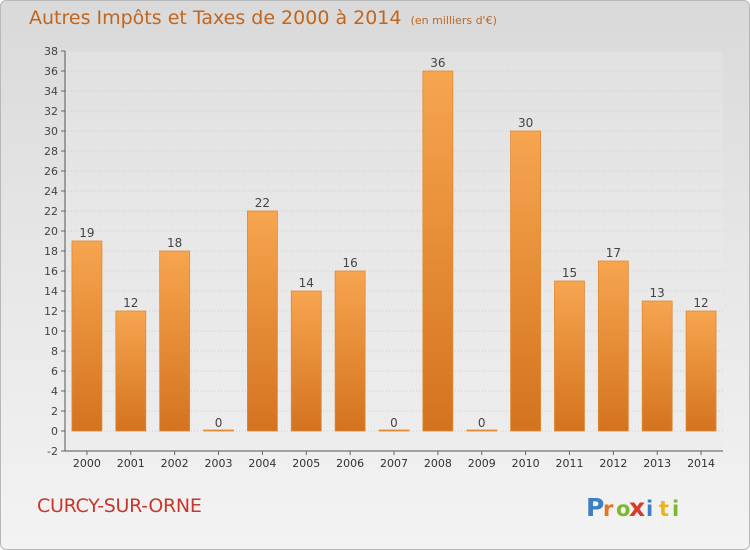  I want to click on data-label-2009: 0, so click(482, 423).